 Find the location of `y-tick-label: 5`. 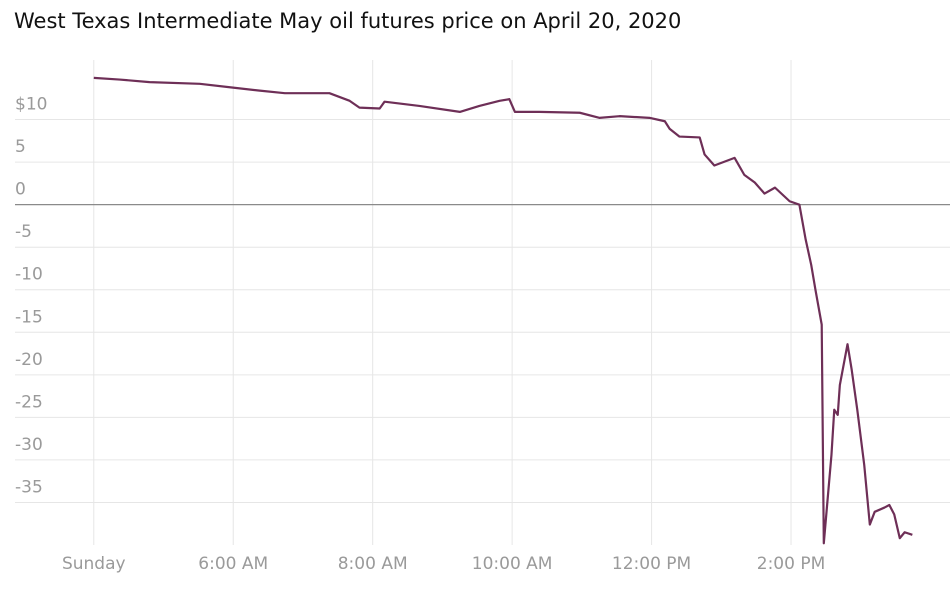

y-tick-label: 5 is located at coordinates (20, 147).